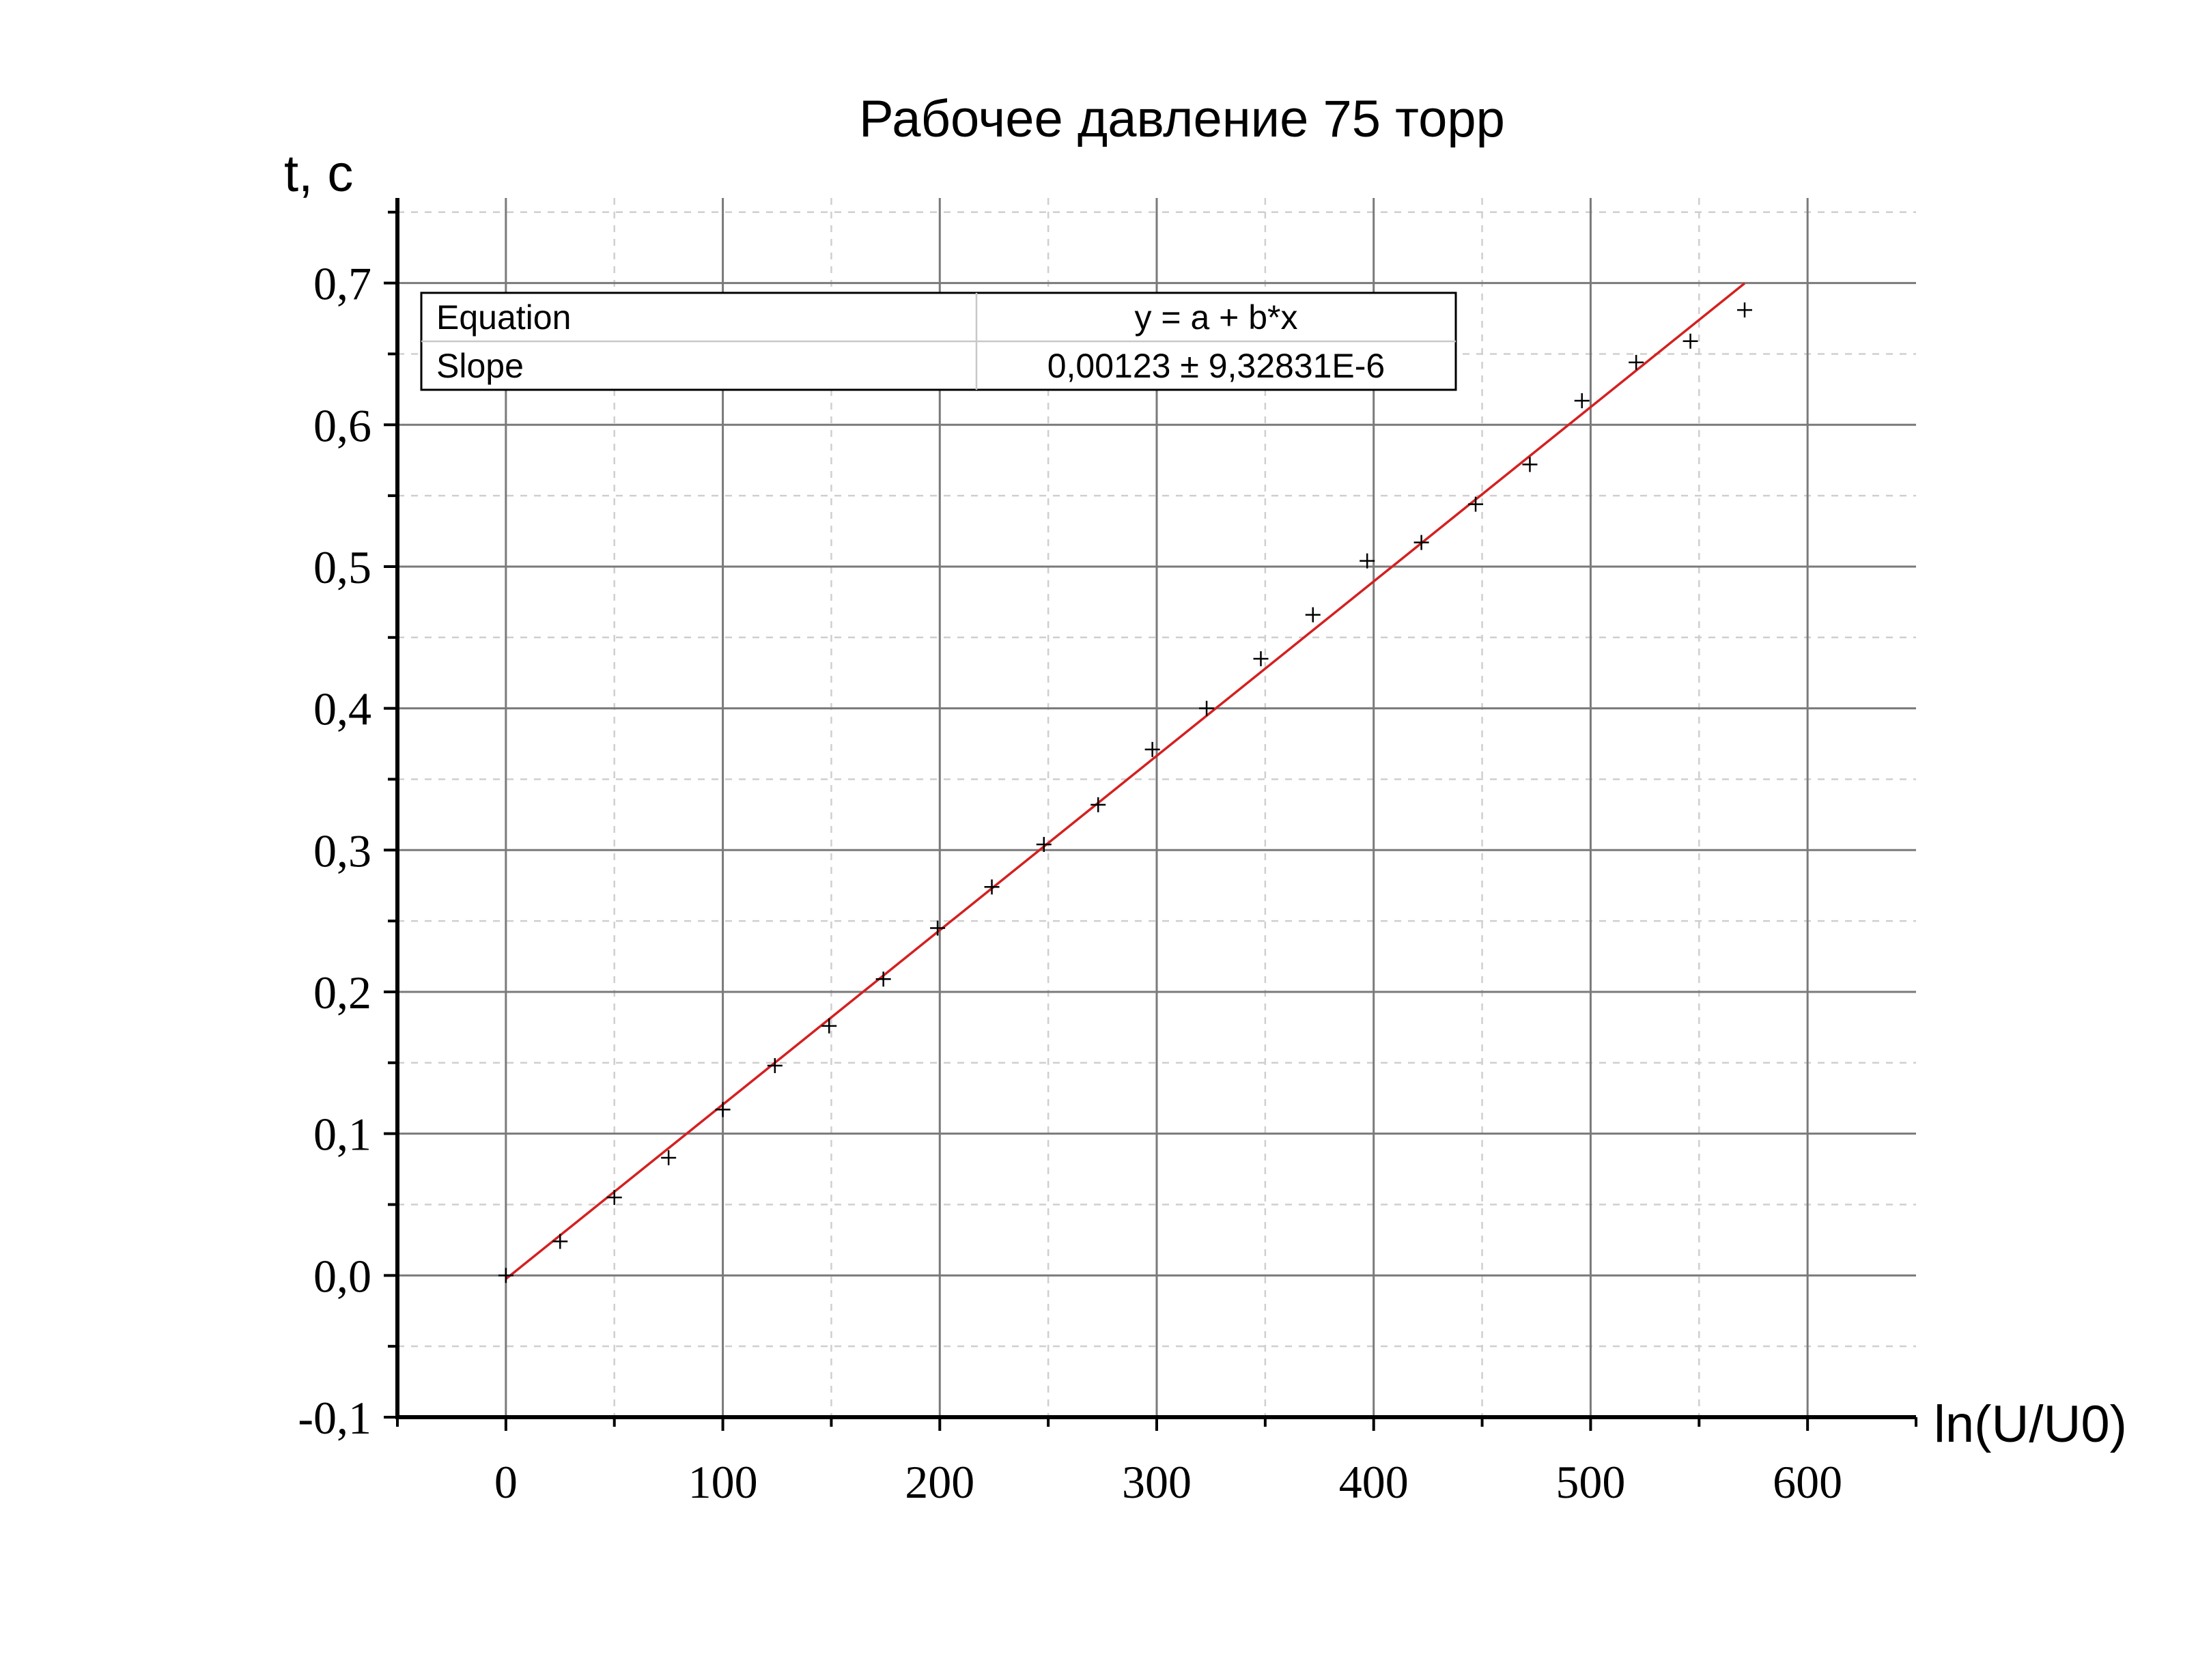  Describe the element at coordinates (342, 567) in the screenshot. I see `y-tick-label: 0,5` at that location.